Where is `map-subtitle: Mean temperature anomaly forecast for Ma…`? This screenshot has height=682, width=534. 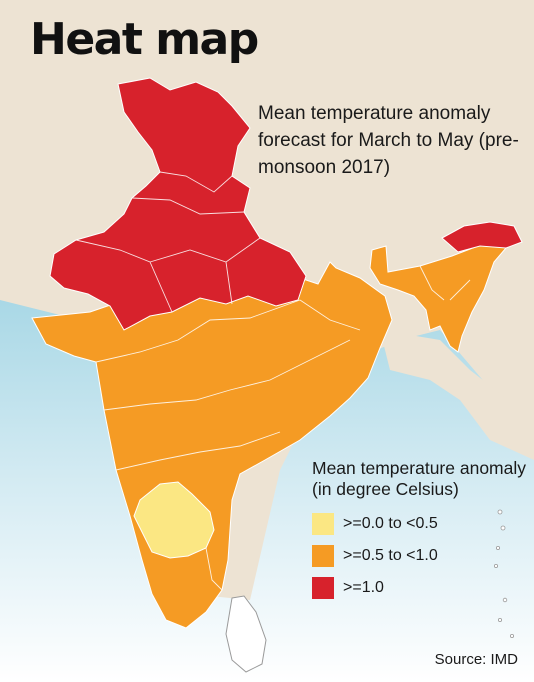 map-subtitle: Mean temperature anomaly forecast for Ma… is located at coordinates (388, 140).